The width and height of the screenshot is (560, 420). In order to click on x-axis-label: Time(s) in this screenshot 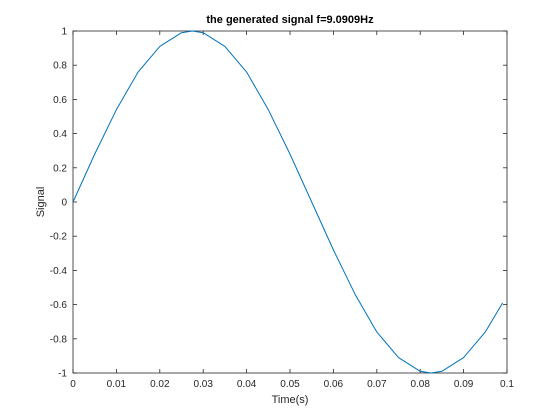, I will do `click(290, 400)`.